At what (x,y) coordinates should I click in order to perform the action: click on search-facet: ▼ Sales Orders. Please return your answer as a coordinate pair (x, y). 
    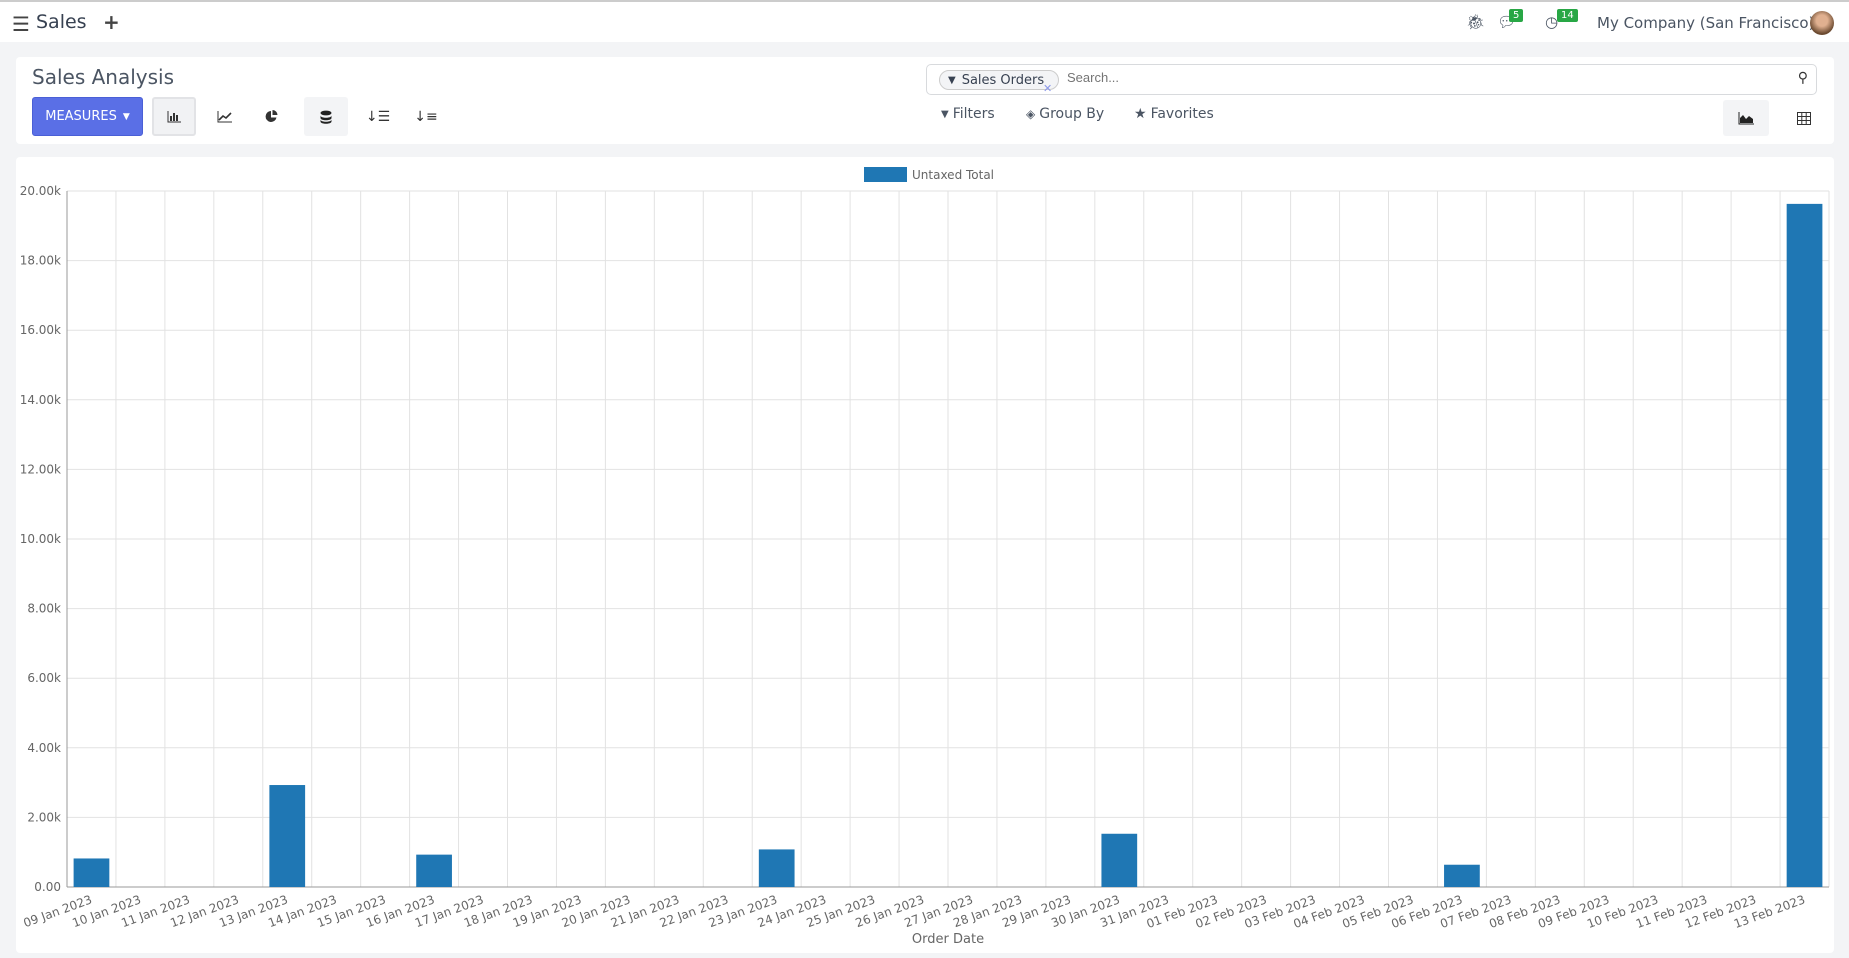
    Looking at the image, I should click on (999, 80).